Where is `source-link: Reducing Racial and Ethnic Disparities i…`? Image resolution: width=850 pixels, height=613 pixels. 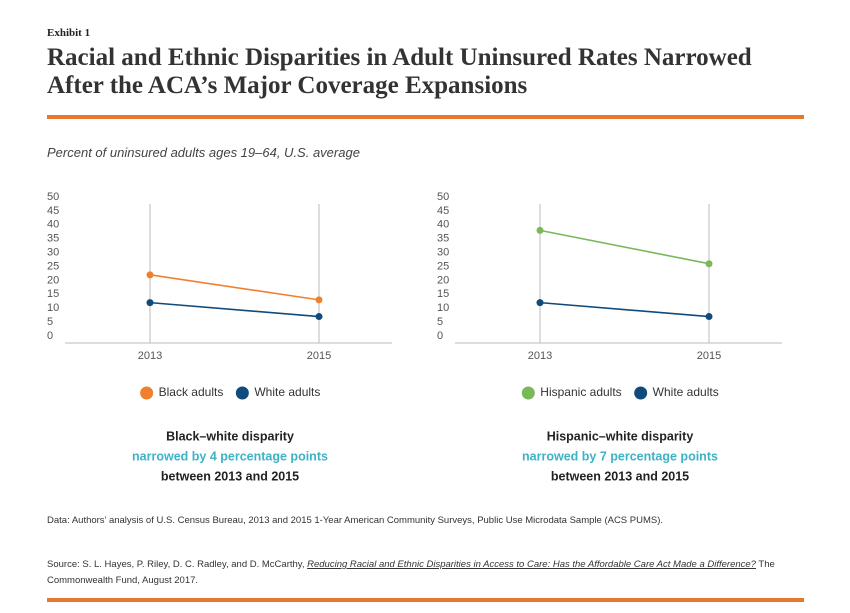 source-link: Reducing Racial and Ethnic Disparities i… is located at coordinates (531, 564).